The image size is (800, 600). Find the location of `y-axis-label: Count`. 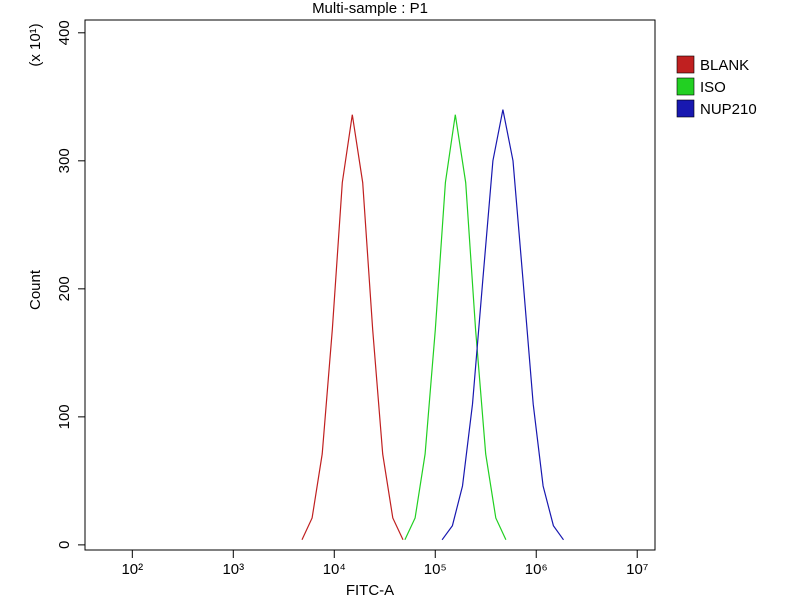

y-axis-label: Count is located at coordinates (35, 289).